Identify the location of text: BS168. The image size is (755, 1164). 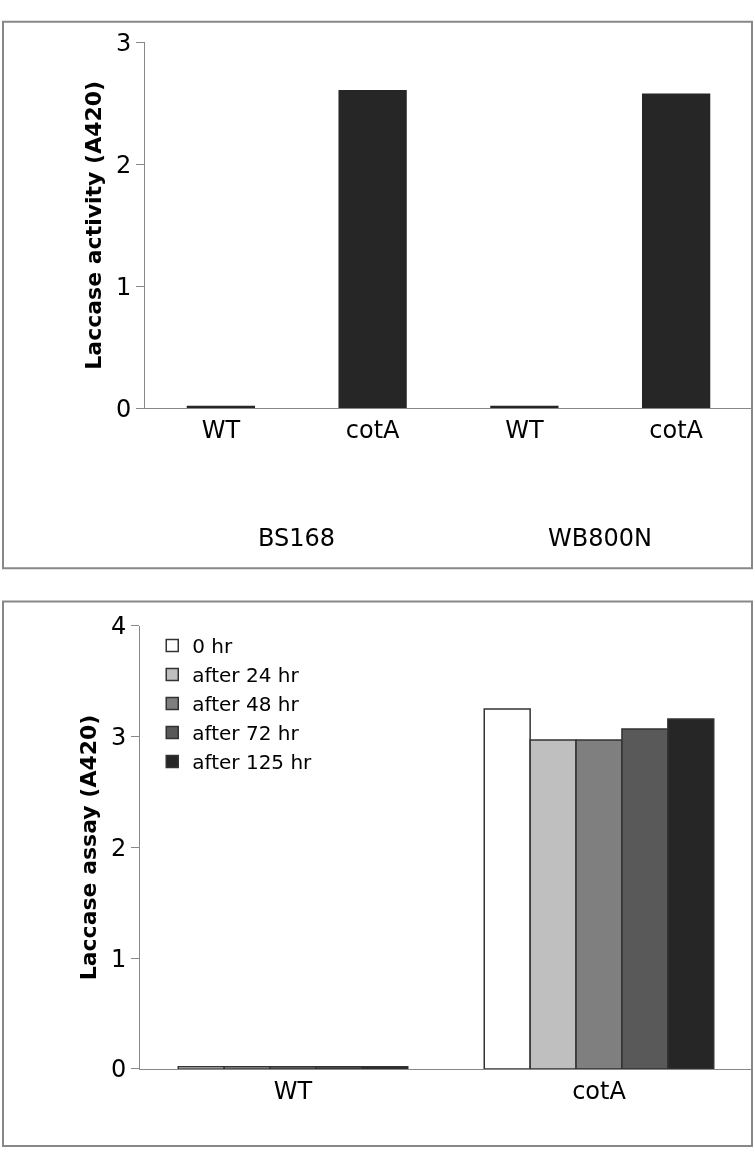
(297, 538).